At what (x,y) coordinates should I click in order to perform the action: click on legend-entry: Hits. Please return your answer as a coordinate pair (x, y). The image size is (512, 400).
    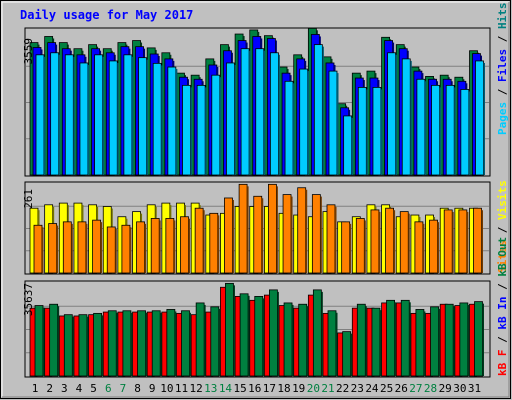
    Looking at the image, I should click on (502, 16).